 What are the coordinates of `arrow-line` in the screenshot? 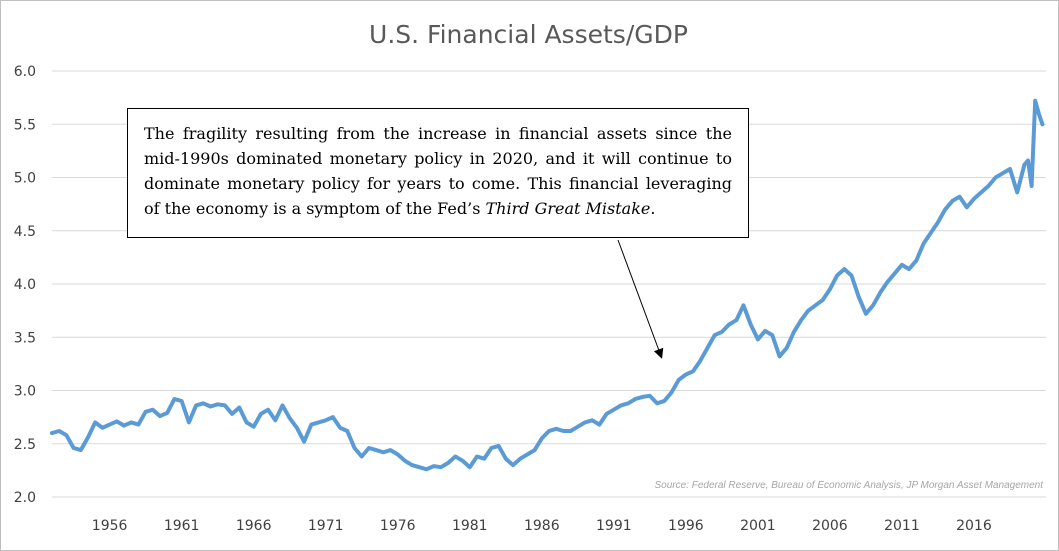 It's located at (640, 299).